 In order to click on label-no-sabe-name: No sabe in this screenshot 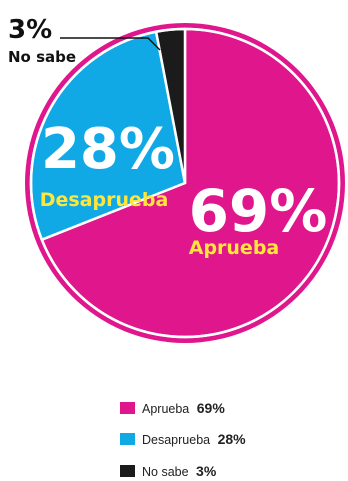, I will do `click(42, 57)`.